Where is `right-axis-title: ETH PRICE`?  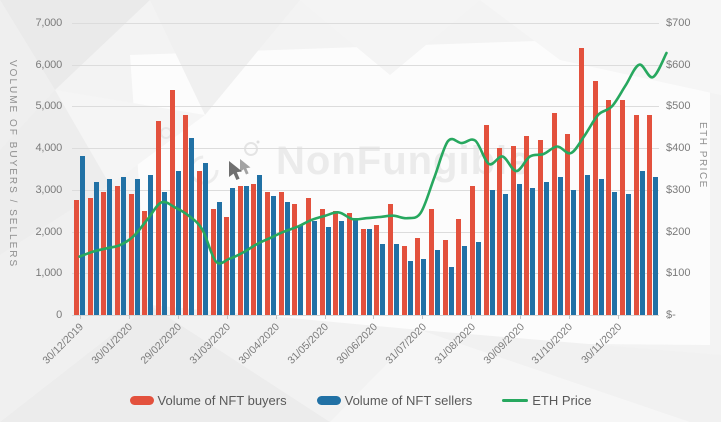 right-axis-title: ETH PRICE is located at coordinates (702, 155).